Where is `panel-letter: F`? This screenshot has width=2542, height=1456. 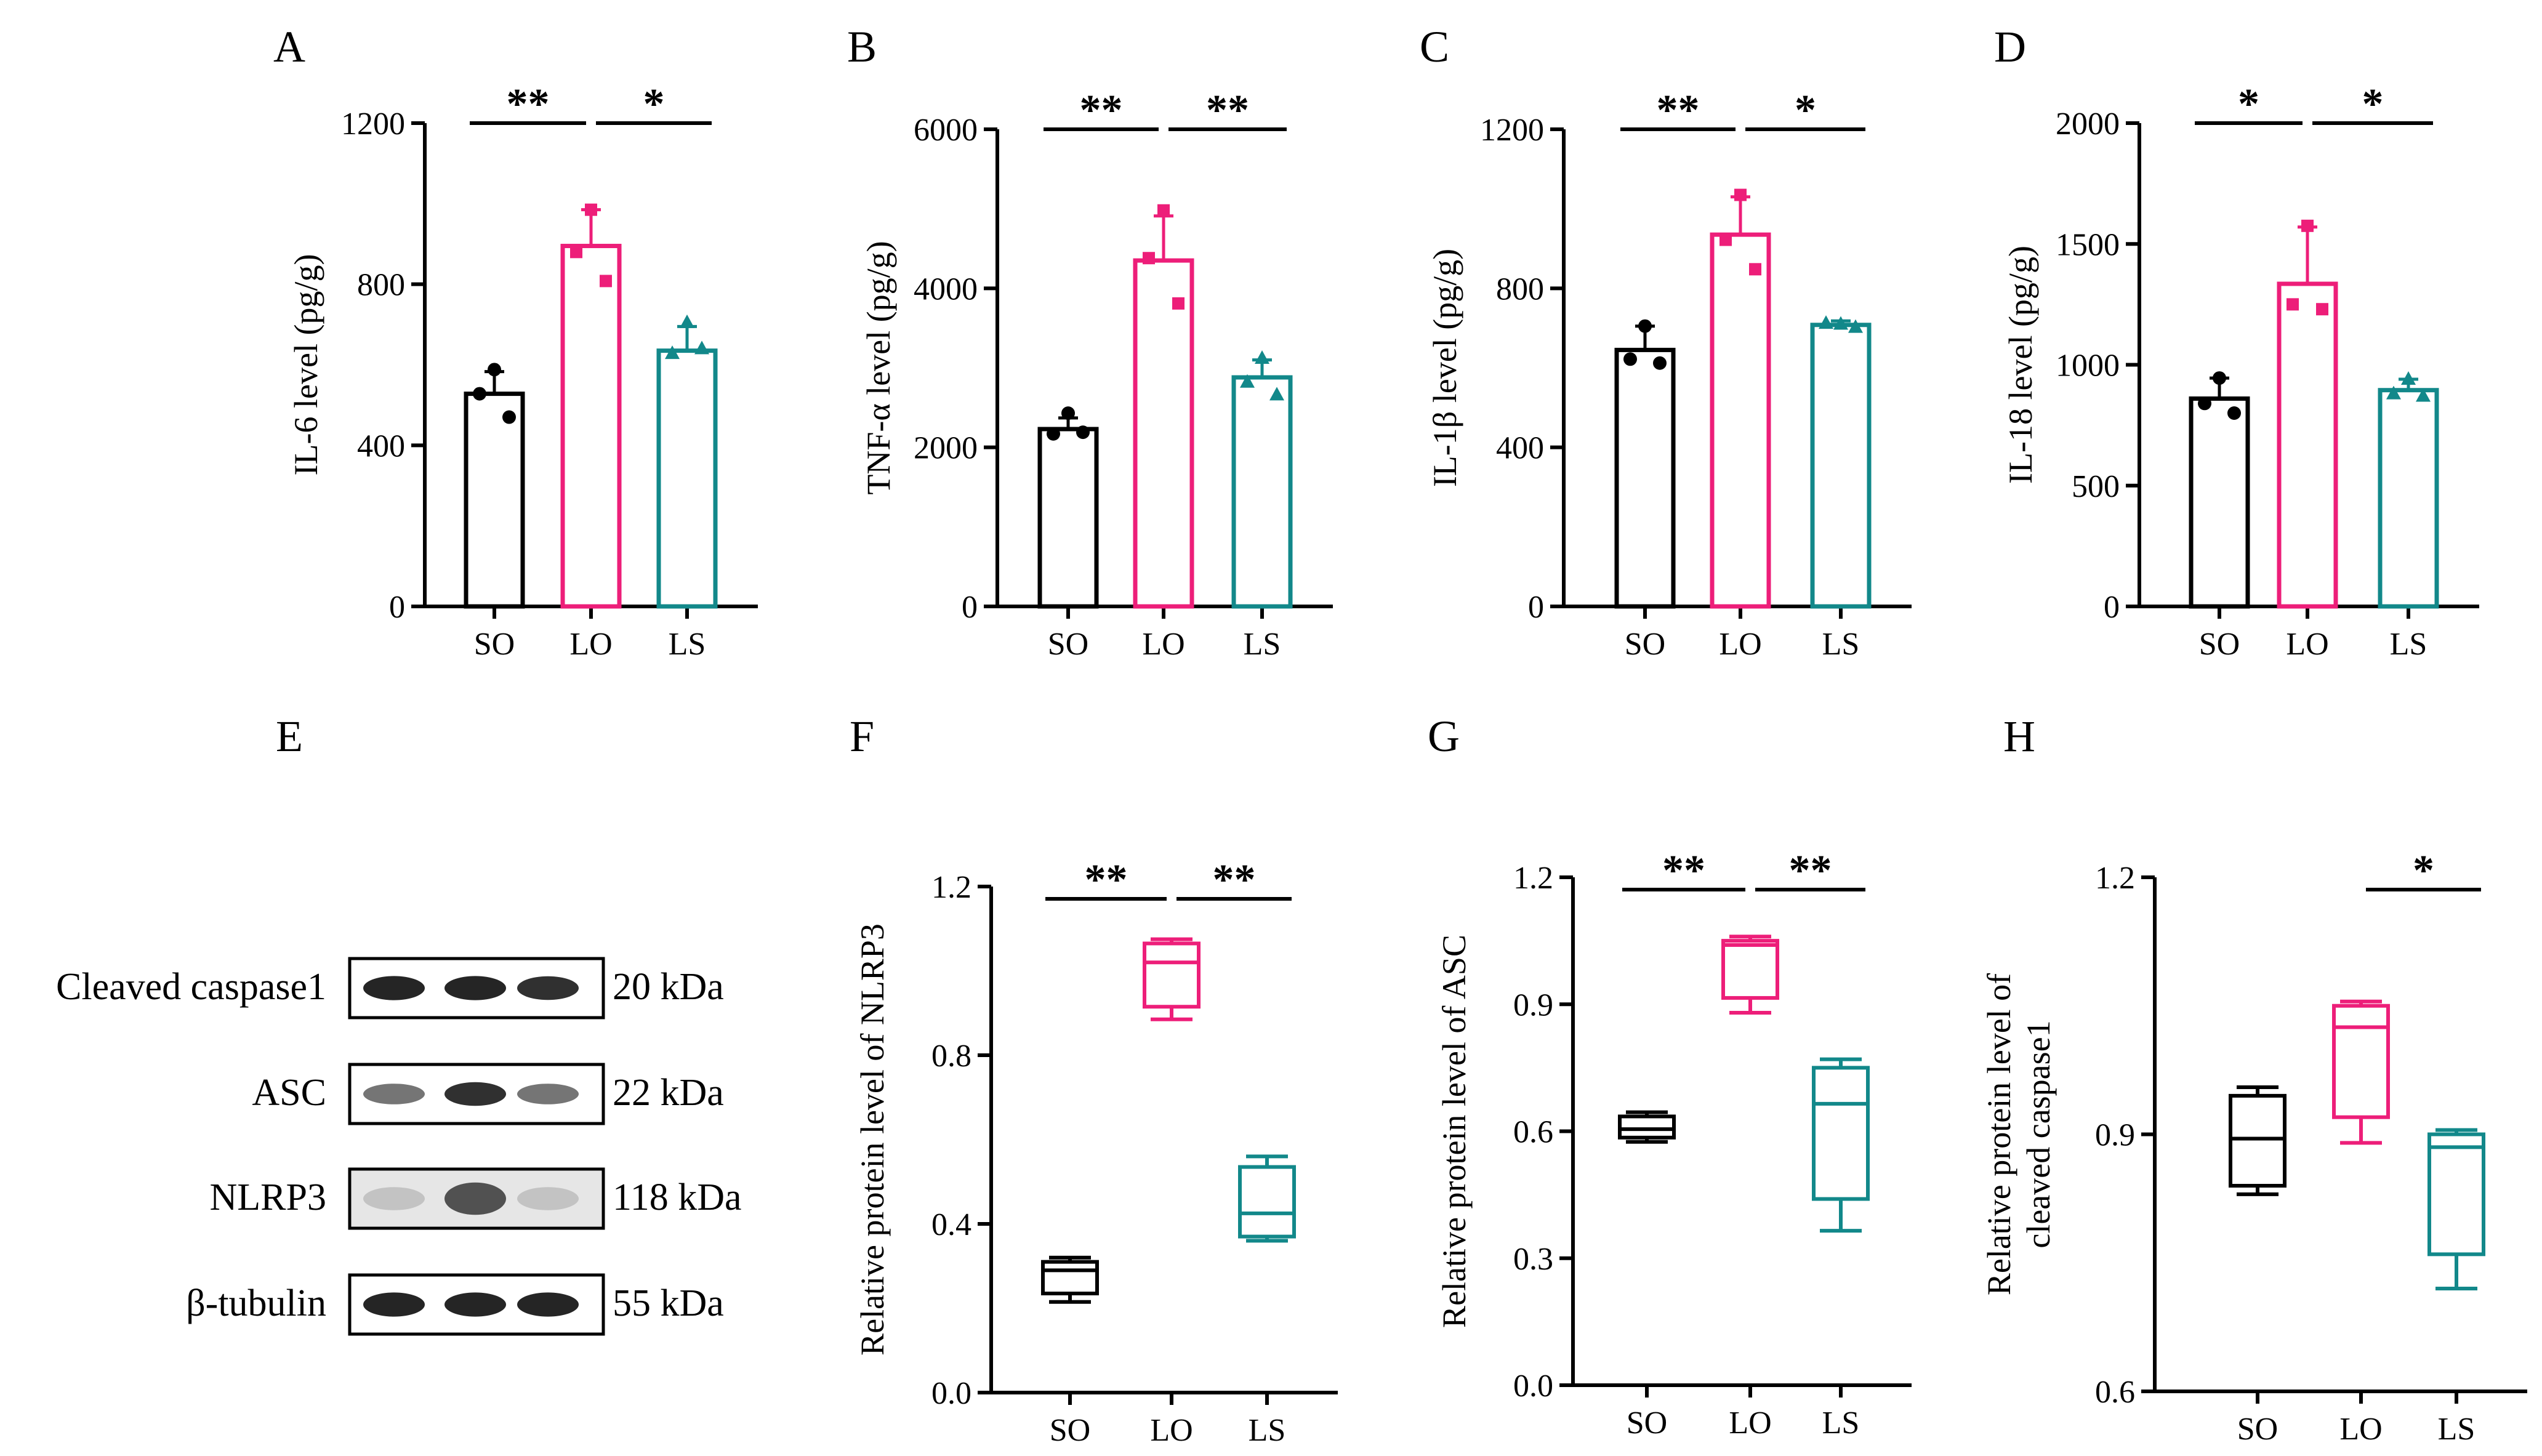 panel-letter: F is located at coordinates (862, 737).